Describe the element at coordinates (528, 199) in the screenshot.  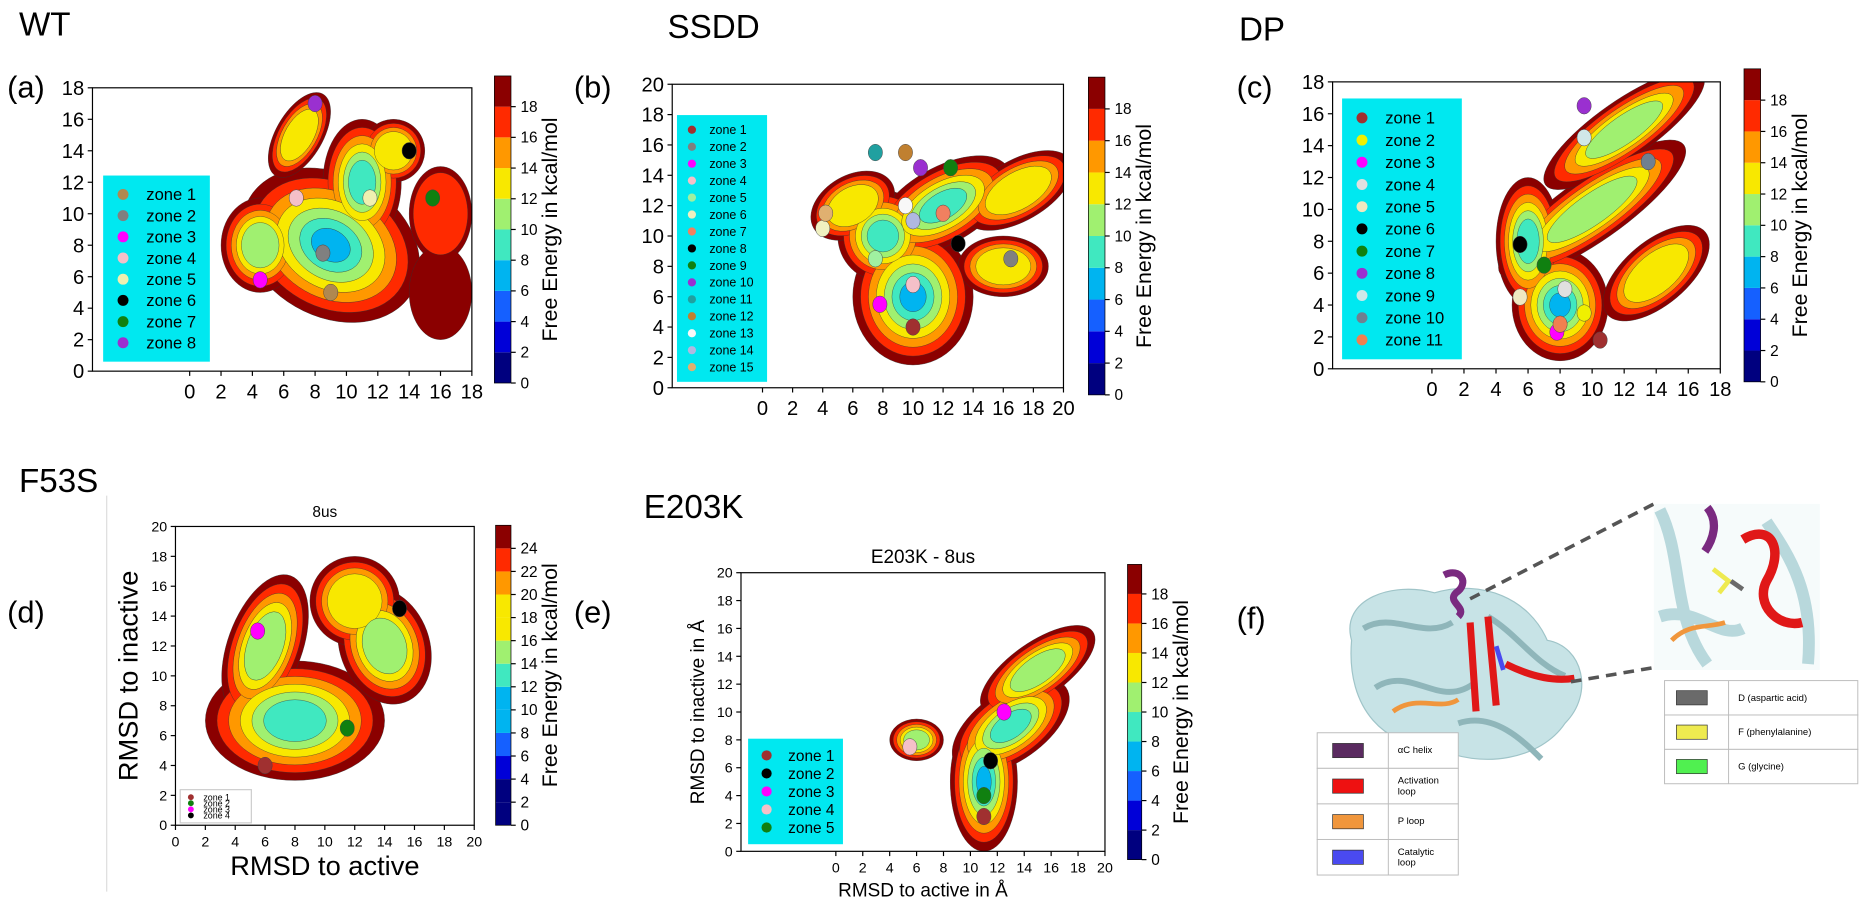
I see `colorbar-tick-label: 12` at that location.